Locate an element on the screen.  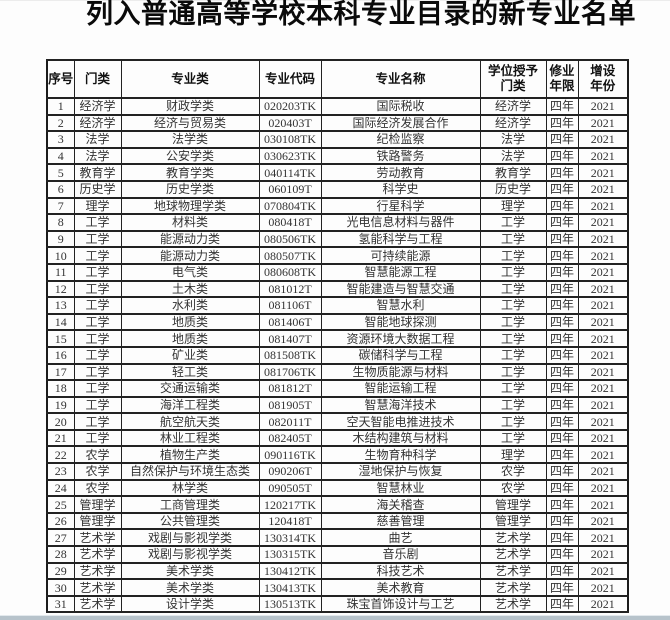
table-row: 4 法学 公安学类 030623TK 铁路警务 法学 四年 2021 is located at coordinates (337, 156).